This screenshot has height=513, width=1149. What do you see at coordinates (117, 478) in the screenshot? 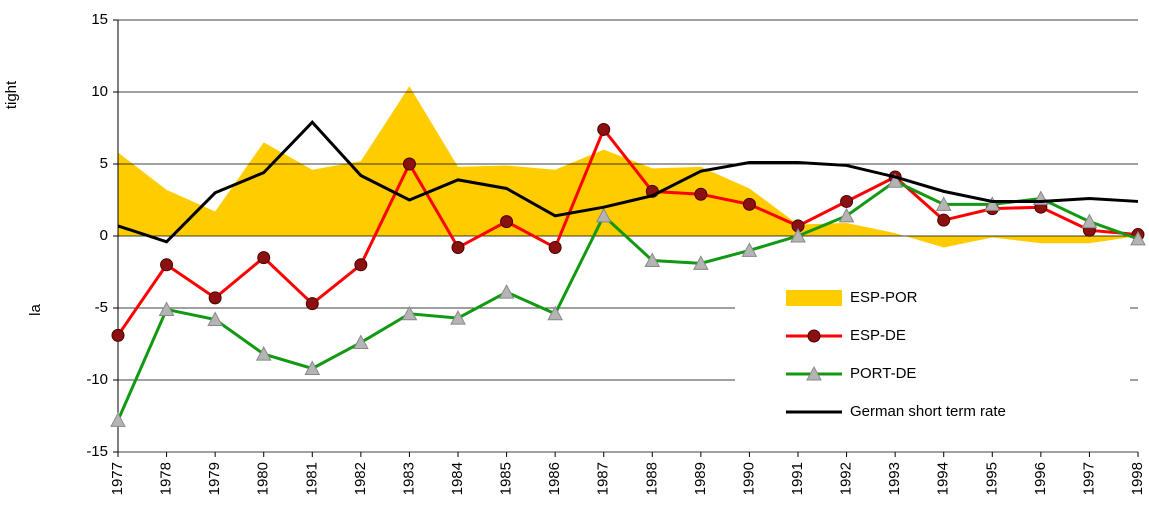
I see `x-tick-label: 1977` at bounding box center [117, 478].